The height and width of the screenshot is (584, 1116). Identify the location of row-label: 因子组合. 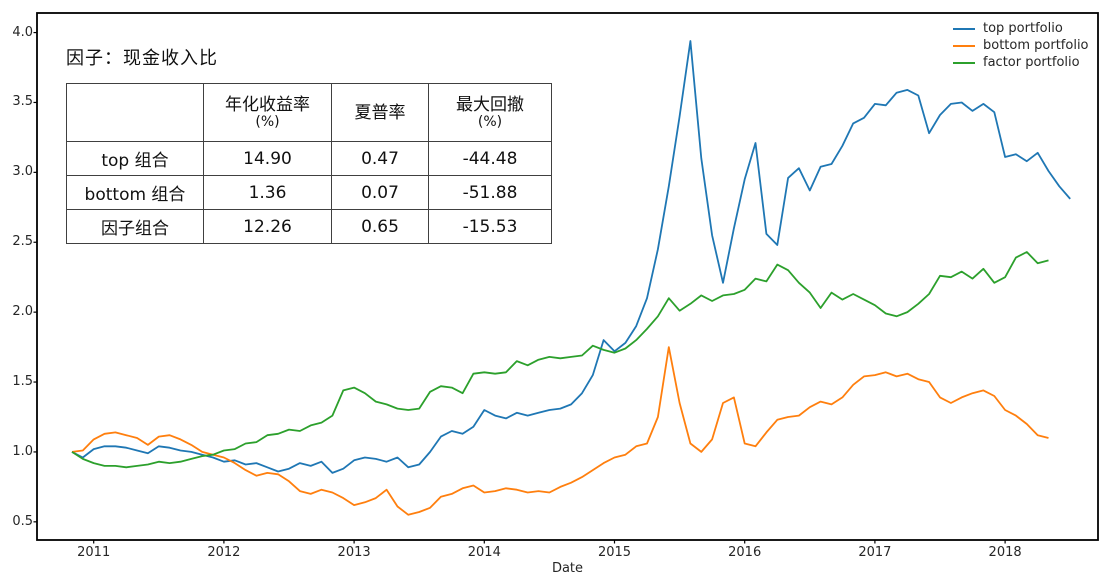
(135, 226).